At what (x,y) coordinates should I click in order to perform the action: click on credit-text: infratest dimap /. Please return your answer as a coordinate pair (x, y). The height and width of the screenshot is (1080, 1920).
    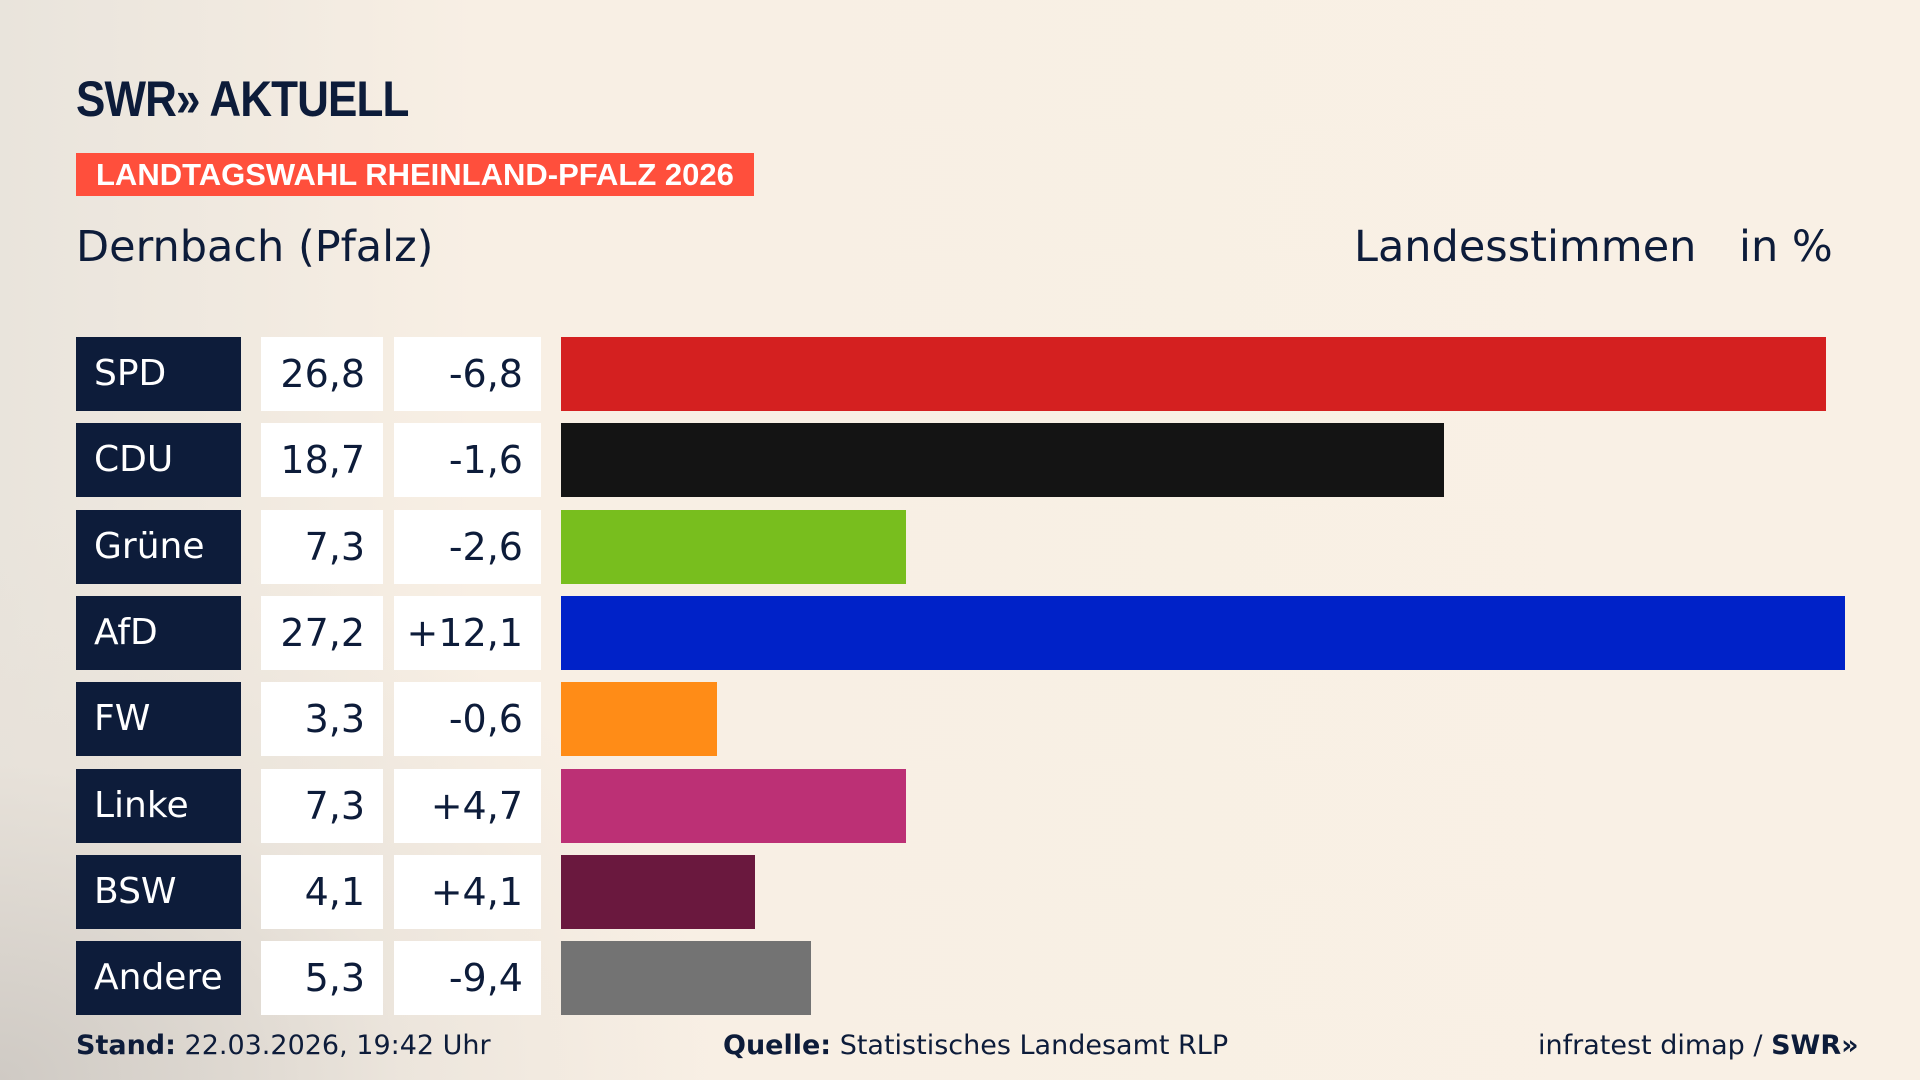
    Looking at the image, I should click on (1655, 1045).